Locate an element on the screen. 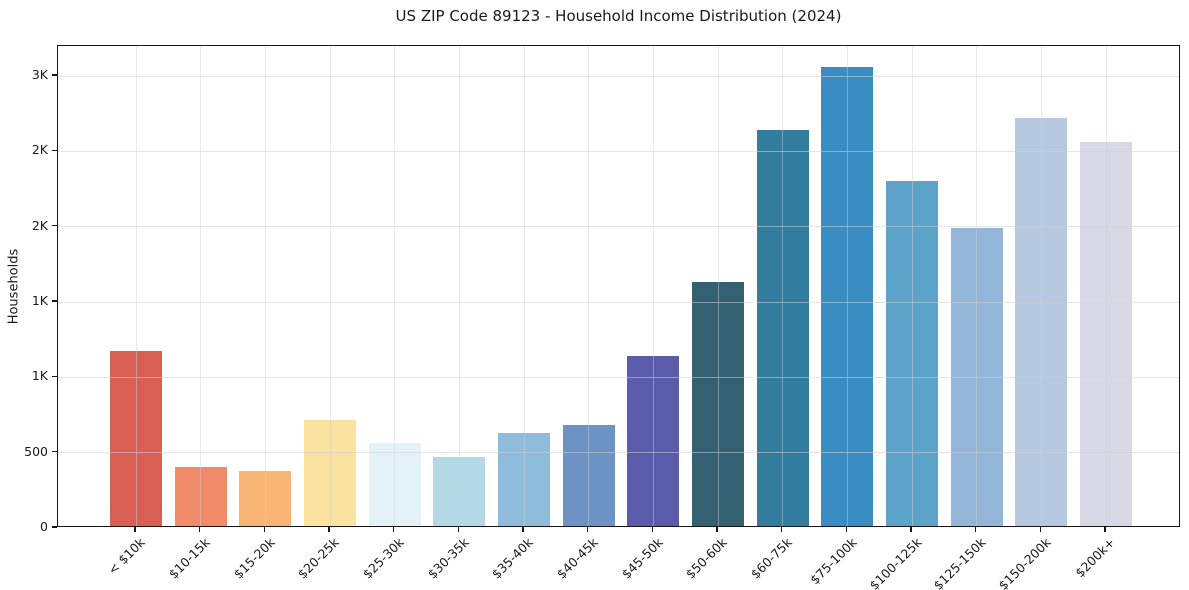 The image size is (1189, 590). x-tick-label: $25-30k is located at coordinates (383, 558).